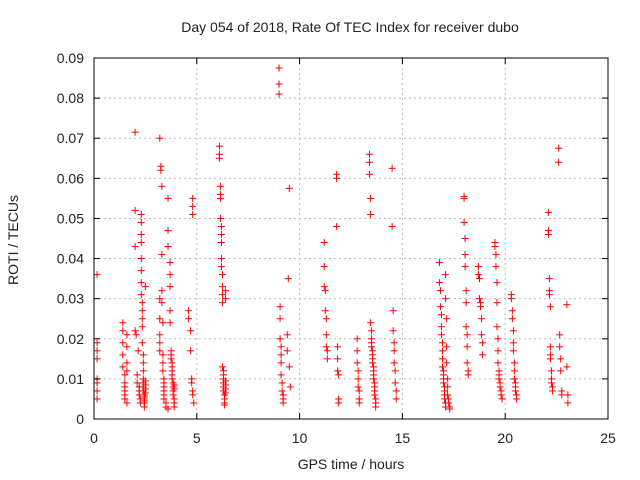 The image size is (640, 480). I want to click on x-tick-label: 0, so click(94, 438).